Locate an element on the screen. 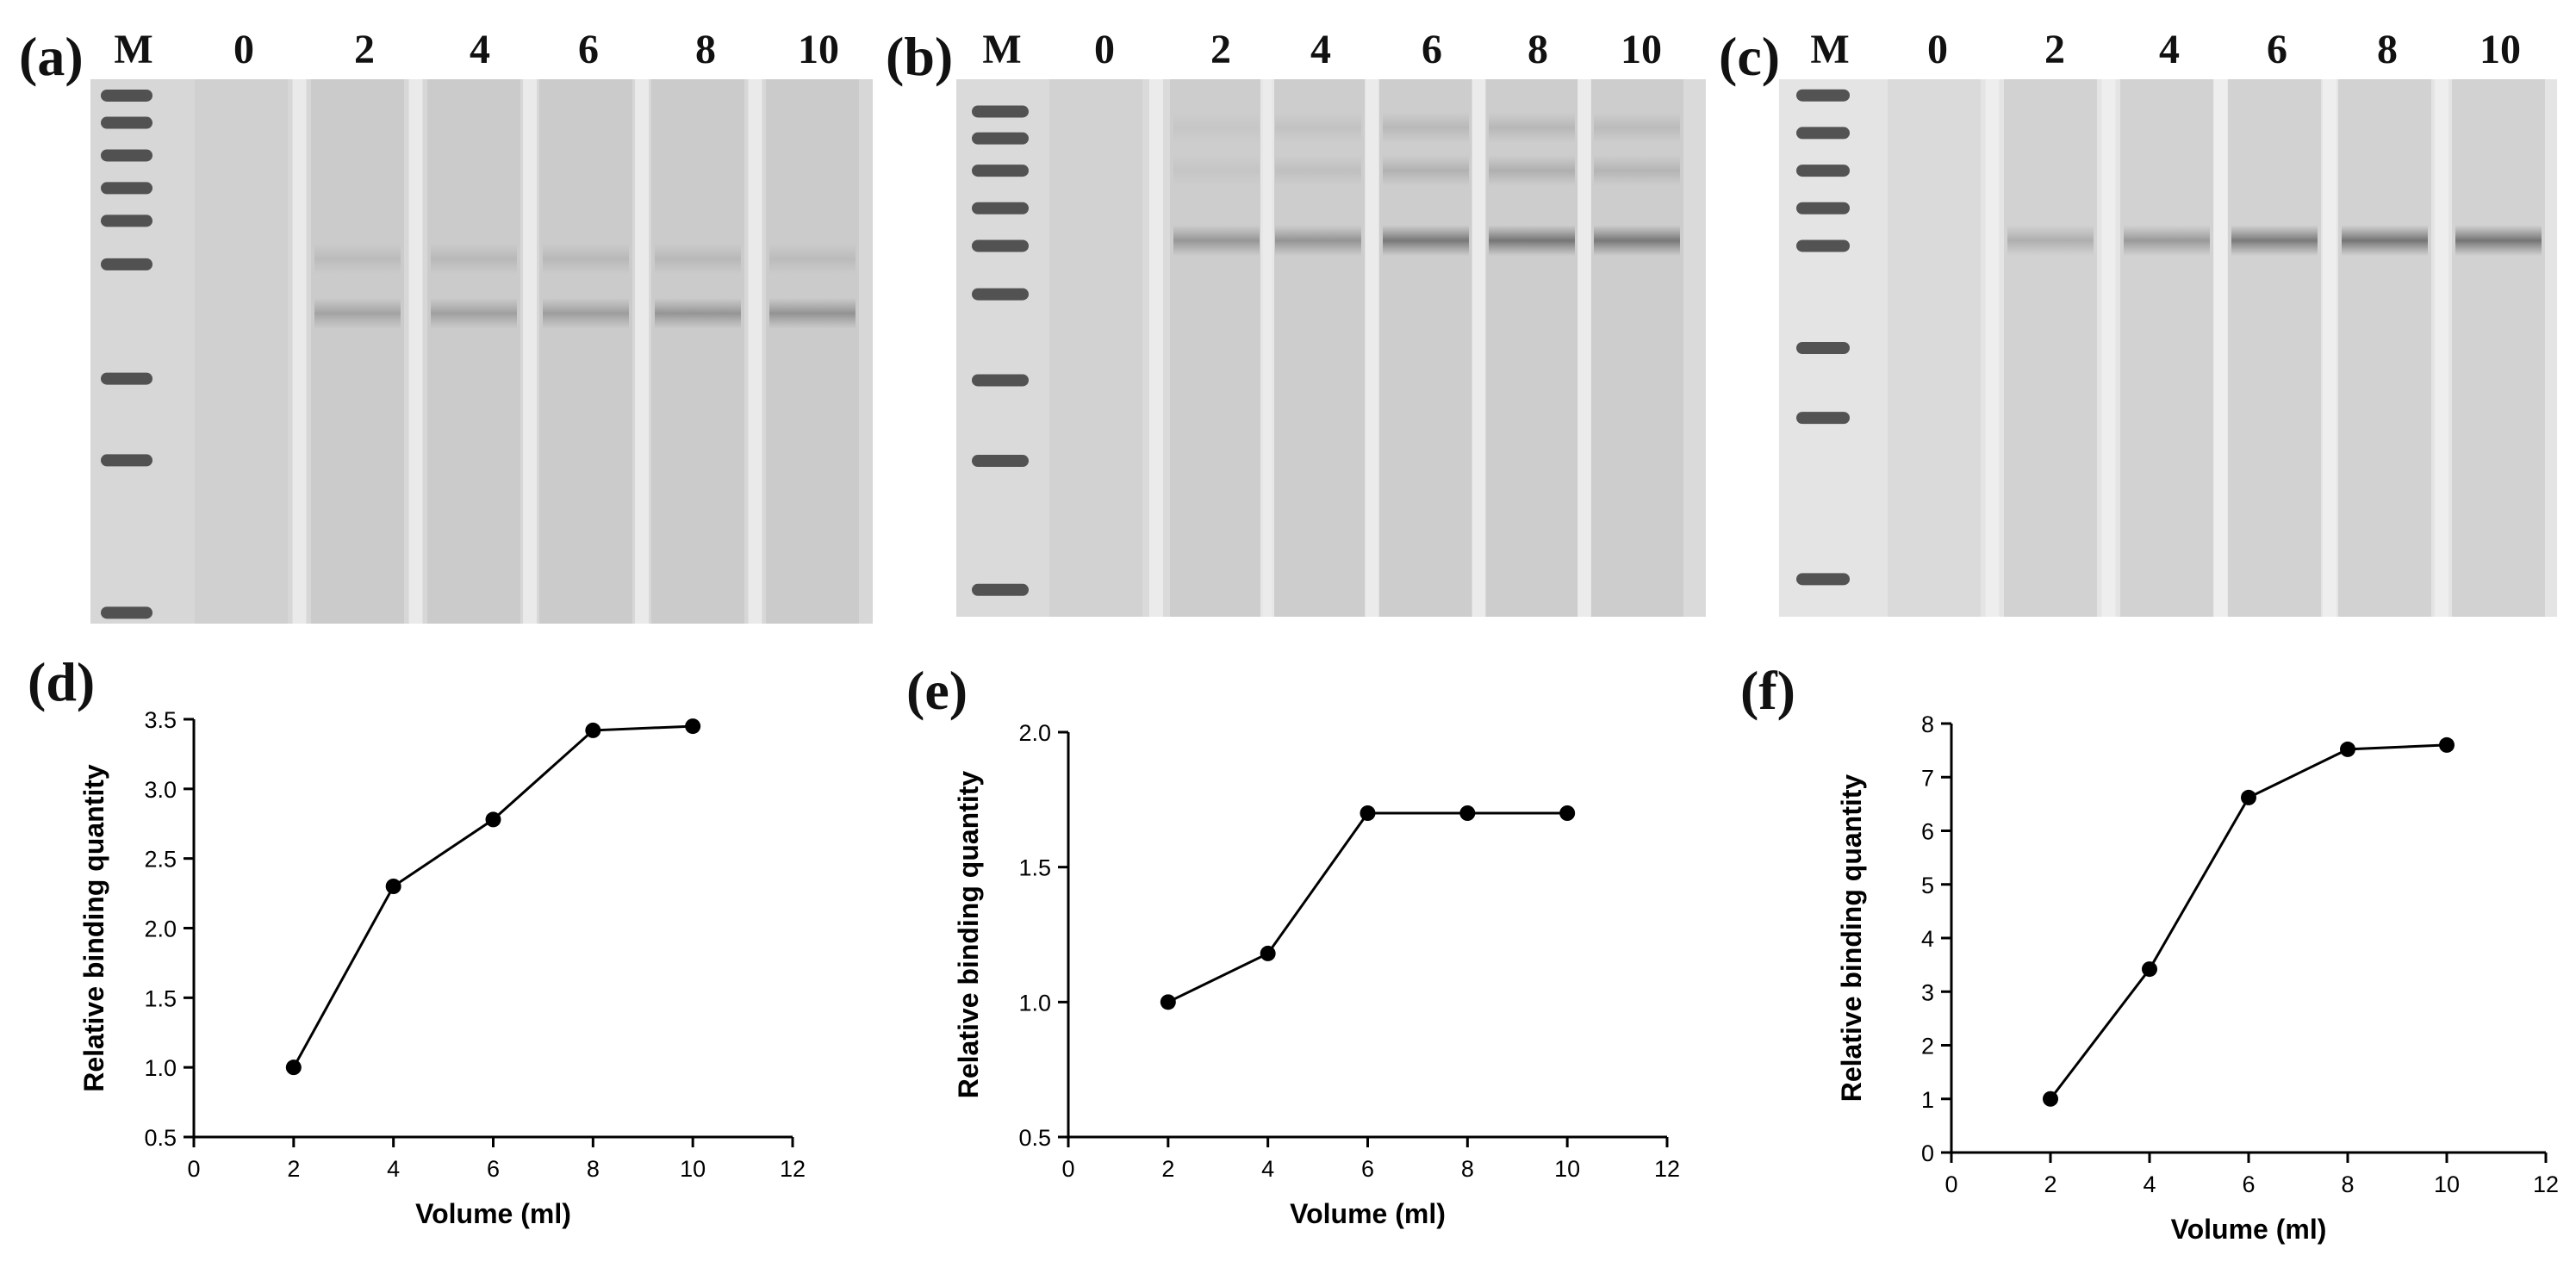 This screenshot has width=2576, height=1280. y-tick-label: 2.5 is located at coordinates (160, 860).